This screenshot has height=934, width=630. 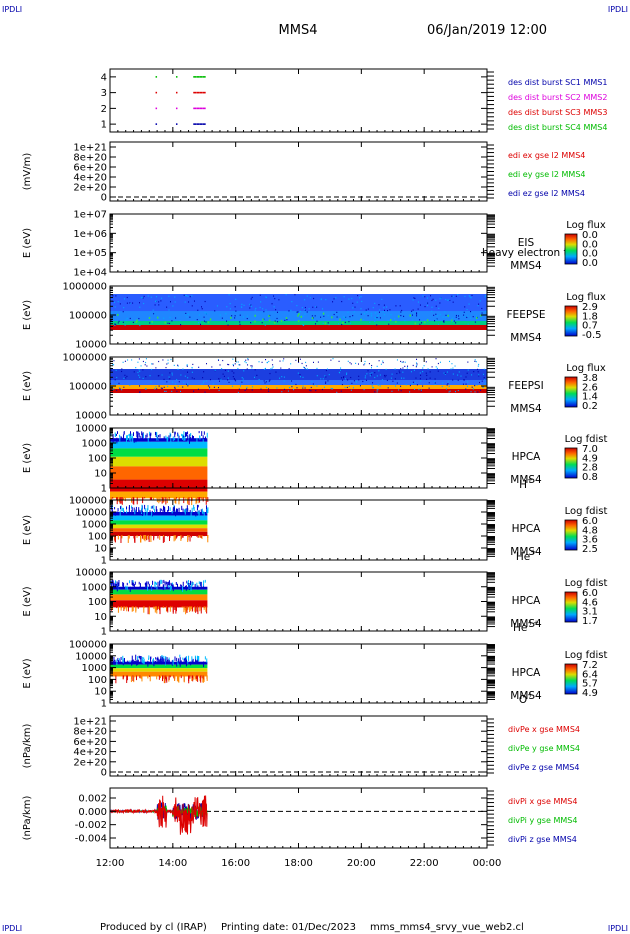 What do you see at coordinates (27, 386) in the screenshot?
I see `y-axis-label: E (eV)` at bounding box center [27, 386].